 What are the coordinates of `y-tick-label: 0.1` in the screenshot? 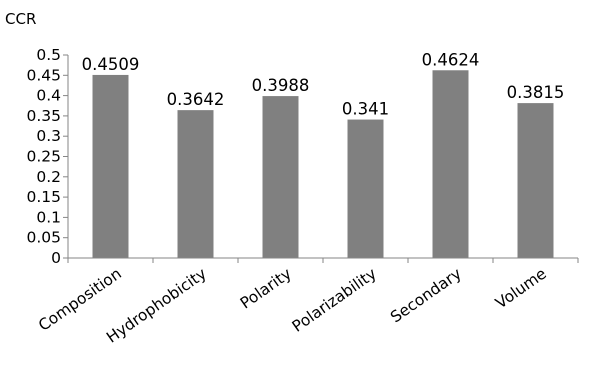 It's located at (48, 217).